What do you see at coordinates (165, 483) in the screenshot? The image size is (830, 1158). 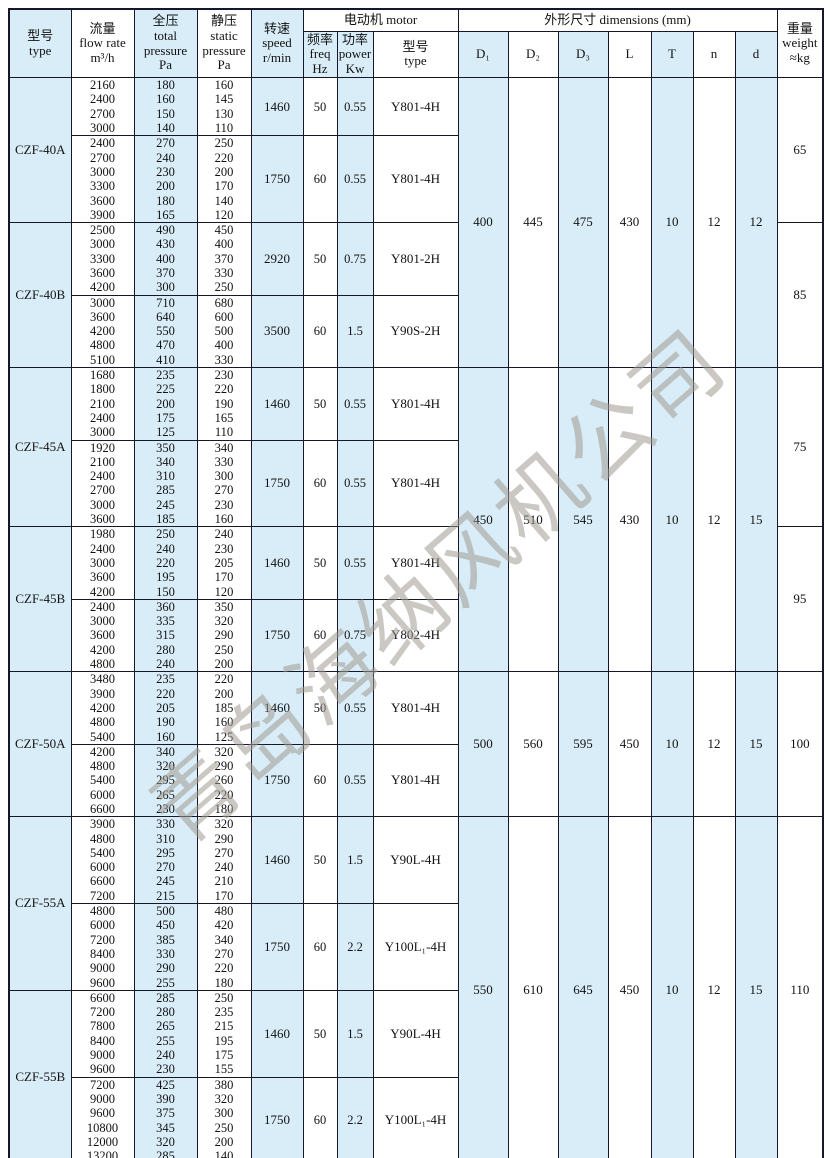 I see `total-pressure-cell: 350 340 310 285 245 185` at bounding box center [165, 483].